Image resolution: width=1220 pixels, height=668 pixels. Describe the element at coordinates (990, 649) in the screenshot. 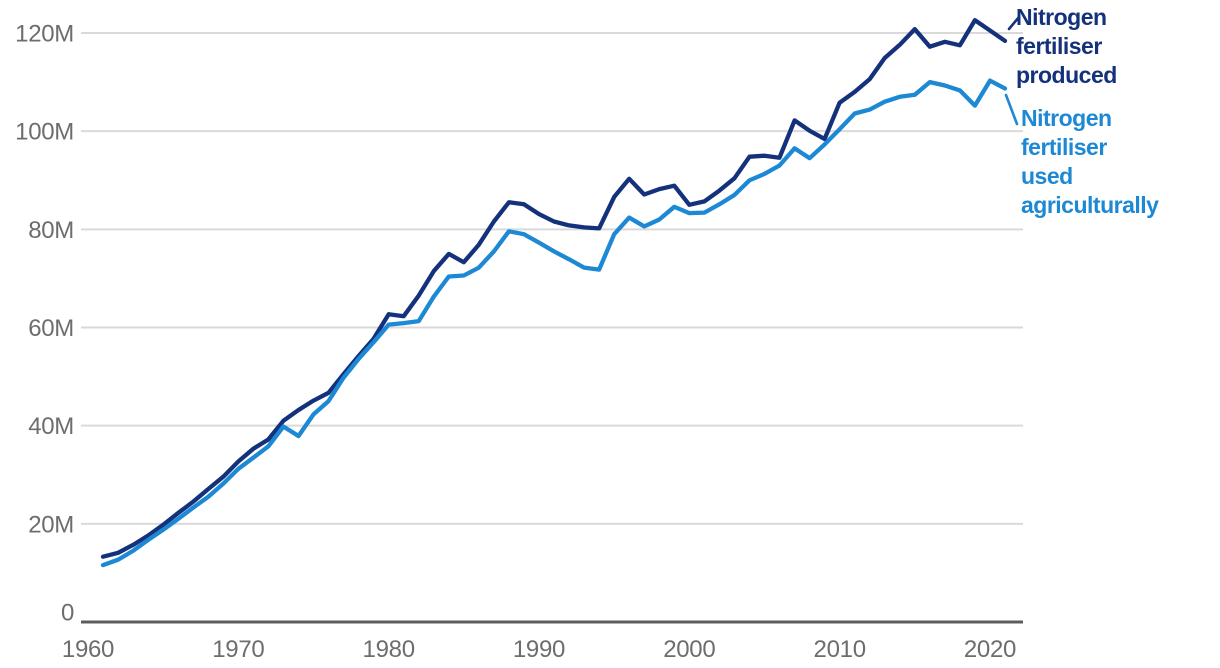

I see `x-tick-label-2020: 2020` at that location.